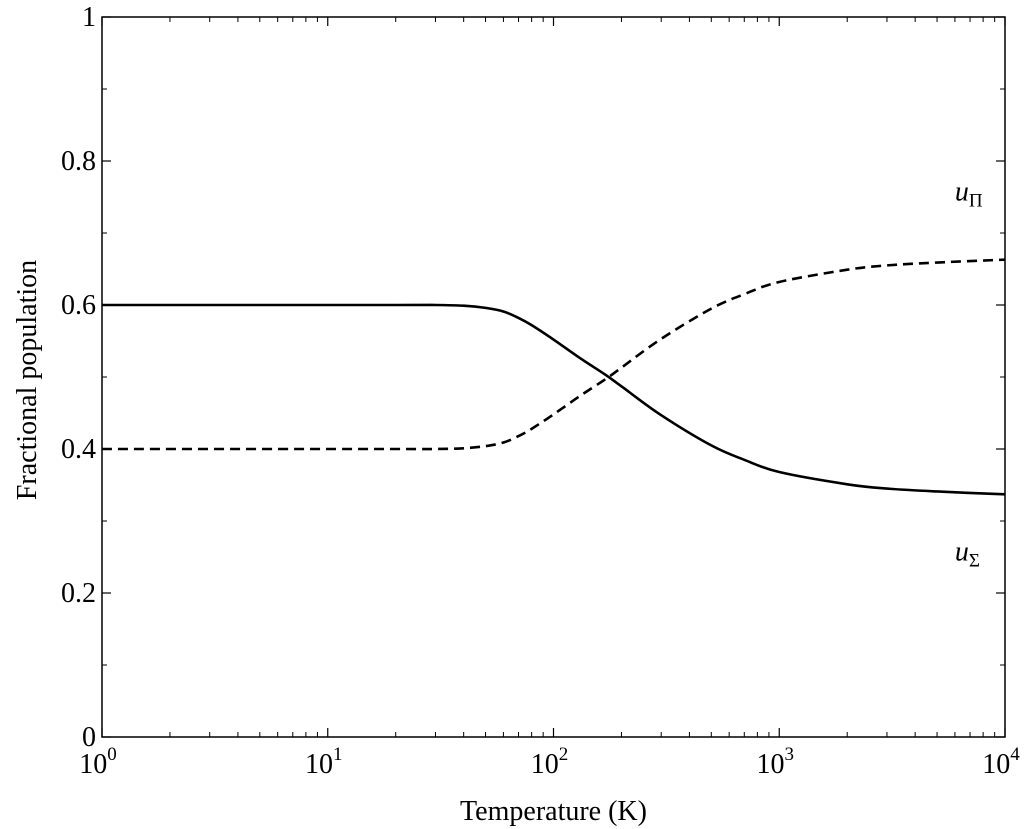 The image size is (1036, 829). I want to click on x-axis-label: Temperature (K), so click(553, 811).